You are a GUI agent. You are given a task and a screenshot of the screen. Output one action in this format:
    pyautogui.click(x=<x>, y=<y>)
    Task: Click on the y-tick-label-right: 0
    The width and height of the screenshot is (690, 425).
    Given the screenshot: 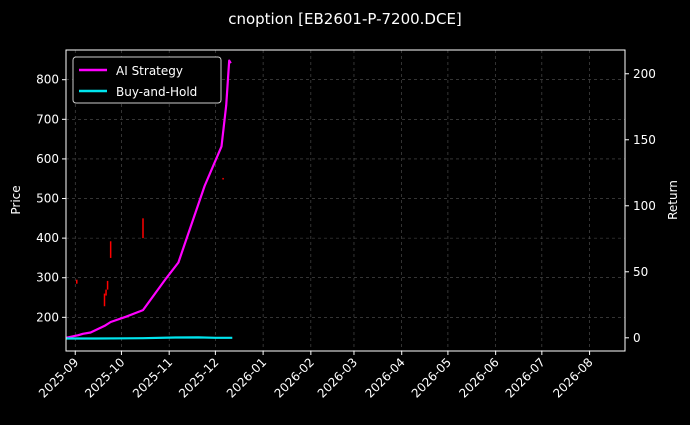 What is the action you would take?
    pyautogui.click(x=637, y=338)
    